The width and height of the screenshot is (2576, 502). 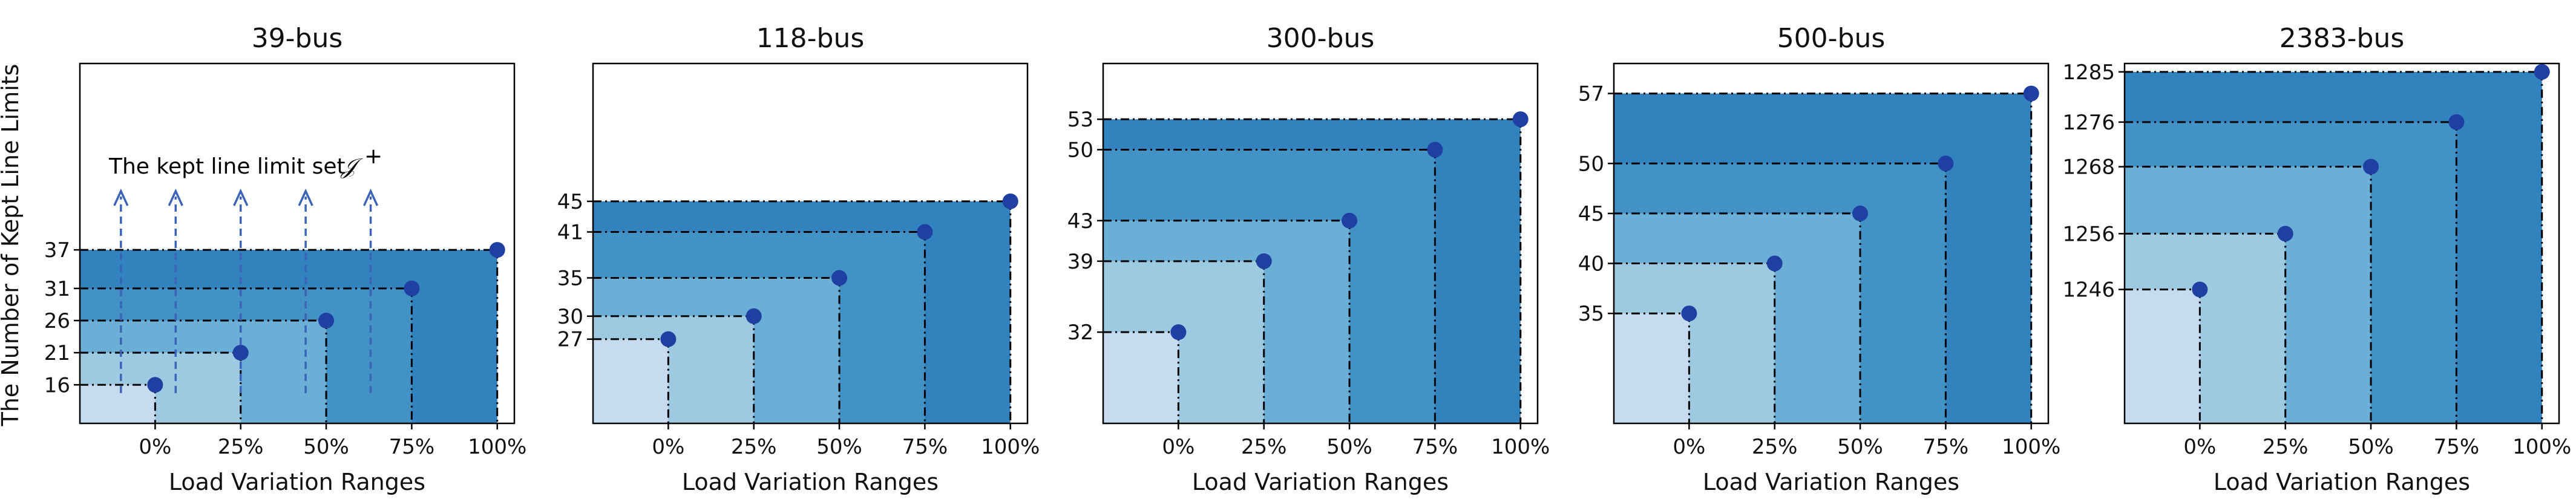 What do you see at coordinates (227, 166) in the screenshot?
I see `annotation-text: The kept line limit set` at bounding box center [227, 166].